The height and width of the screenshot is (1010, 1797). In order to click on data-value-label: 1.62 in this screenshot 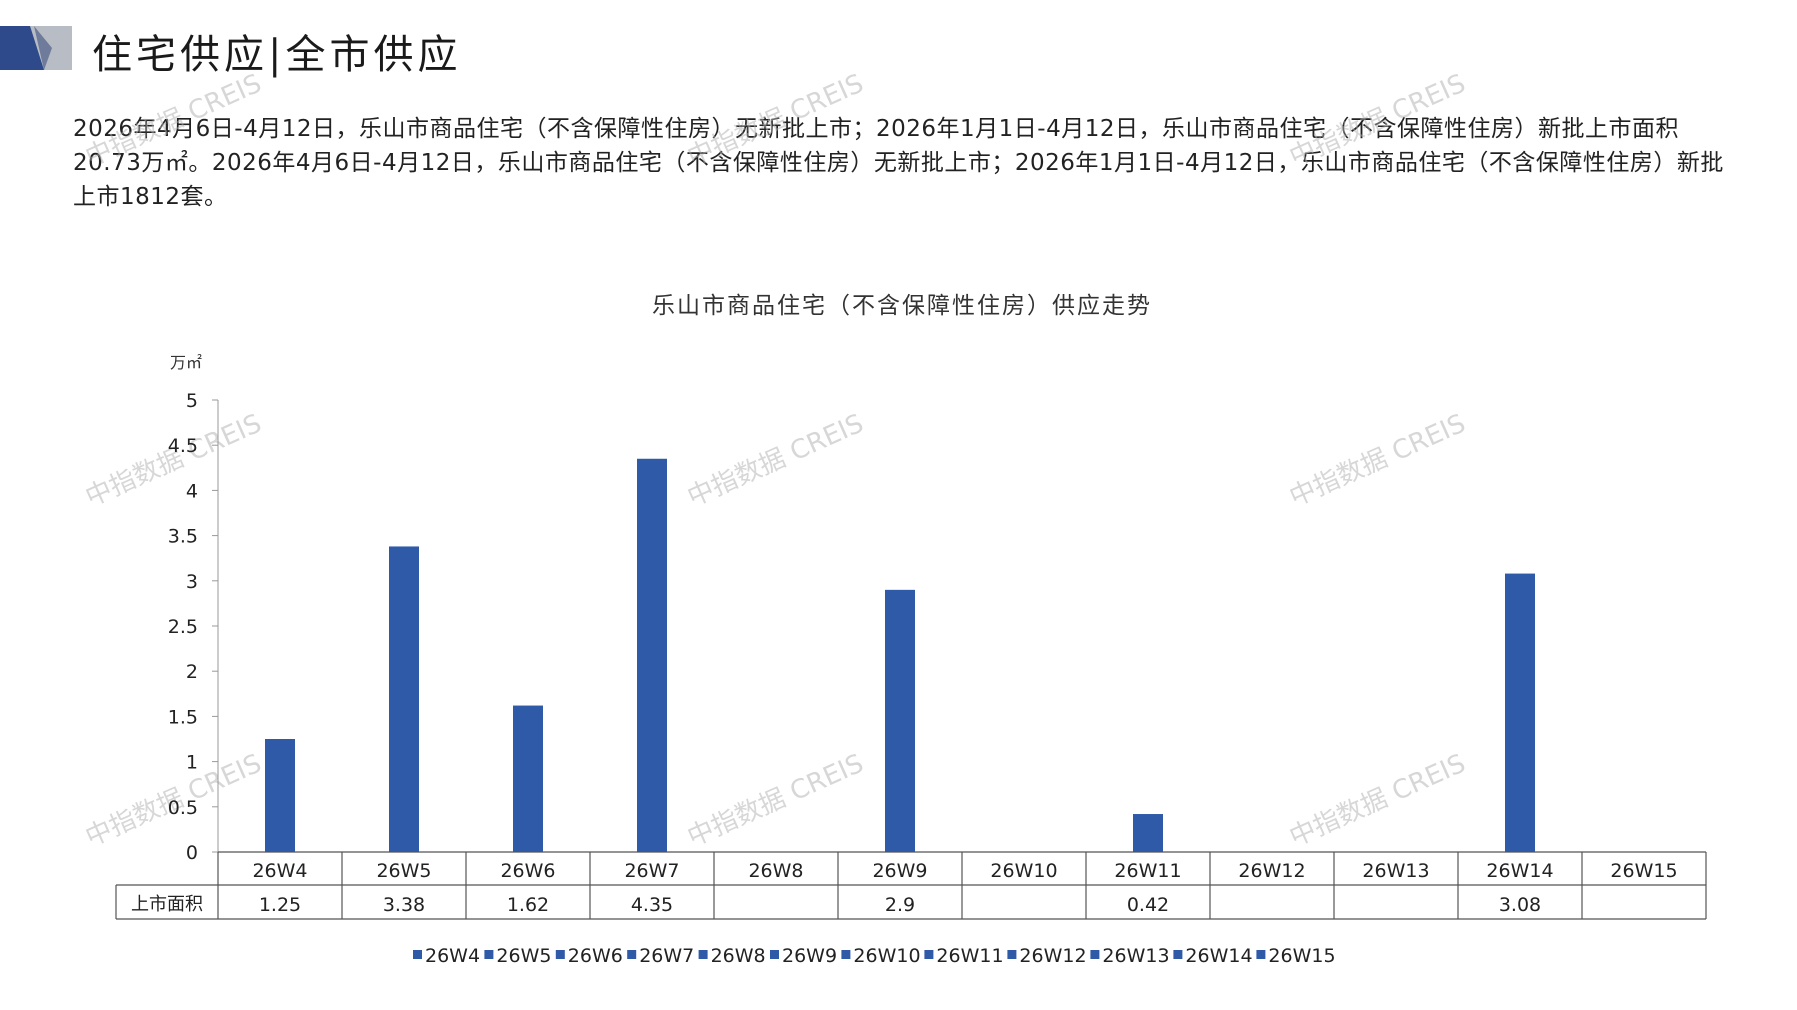, I will do `click(528, 905)`.